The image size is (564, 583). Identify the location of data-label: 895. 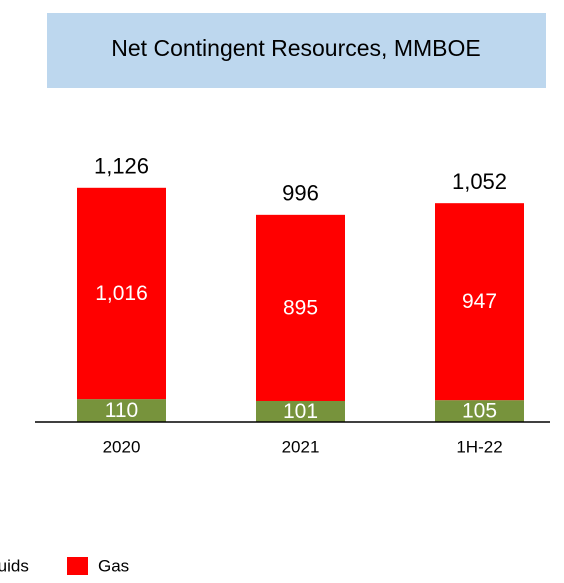
(300, 307).